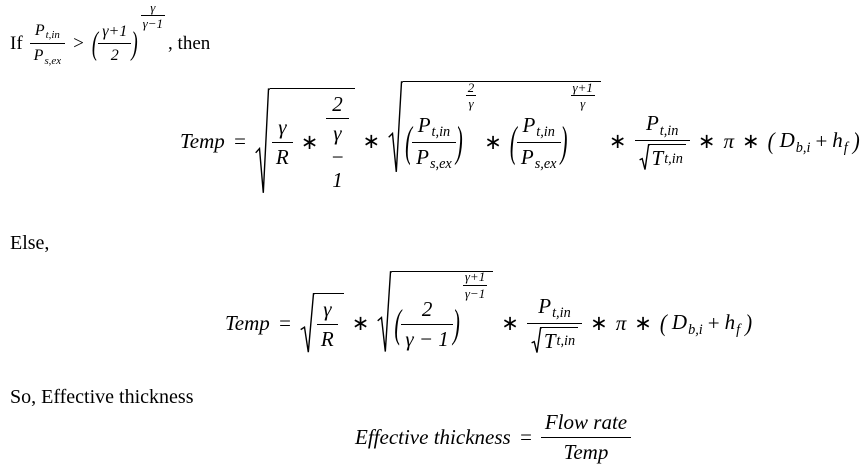 This screenshot has height=474, width=863. What do you see at coordinates (189, 44) in the screenshot?
I see `then-text: , then` at bounding box center [189, 44].